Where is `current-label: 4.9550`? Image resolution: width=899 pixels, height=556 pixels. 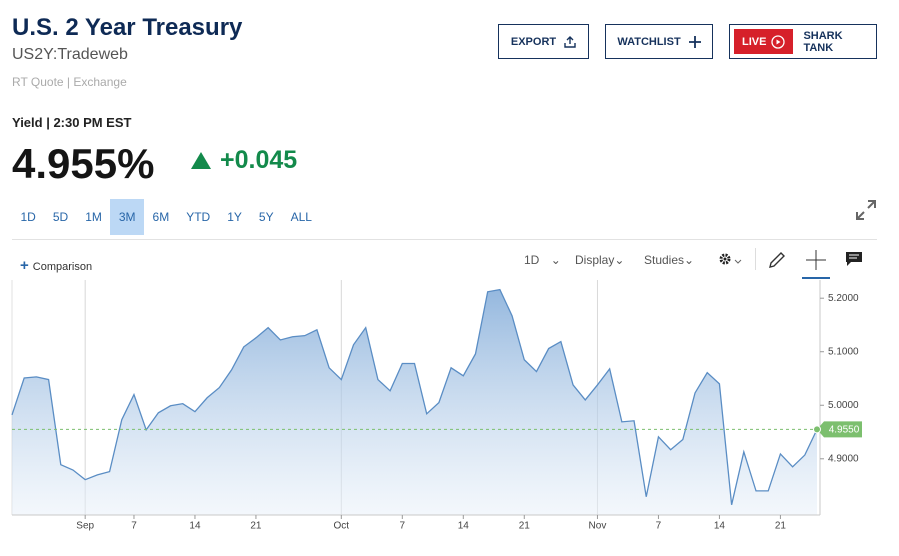 current-label: 4.9550 is located at coordinates (844, 429).